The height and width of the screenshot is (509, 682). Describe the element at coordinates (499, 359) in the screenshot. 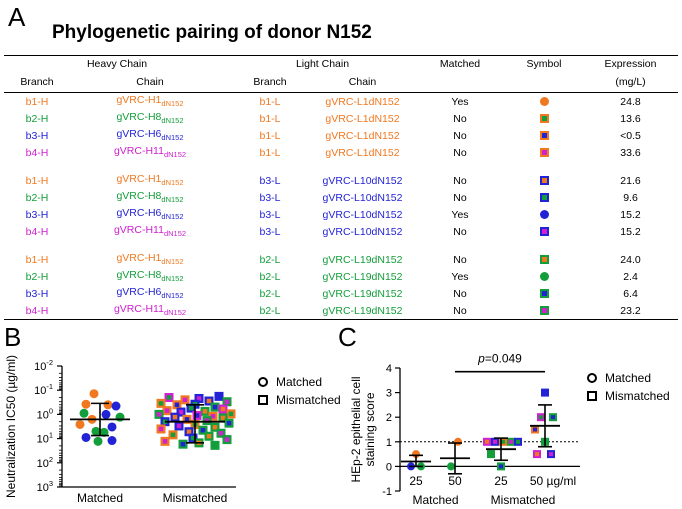

I see `significance-label: p=0.049` at that location.